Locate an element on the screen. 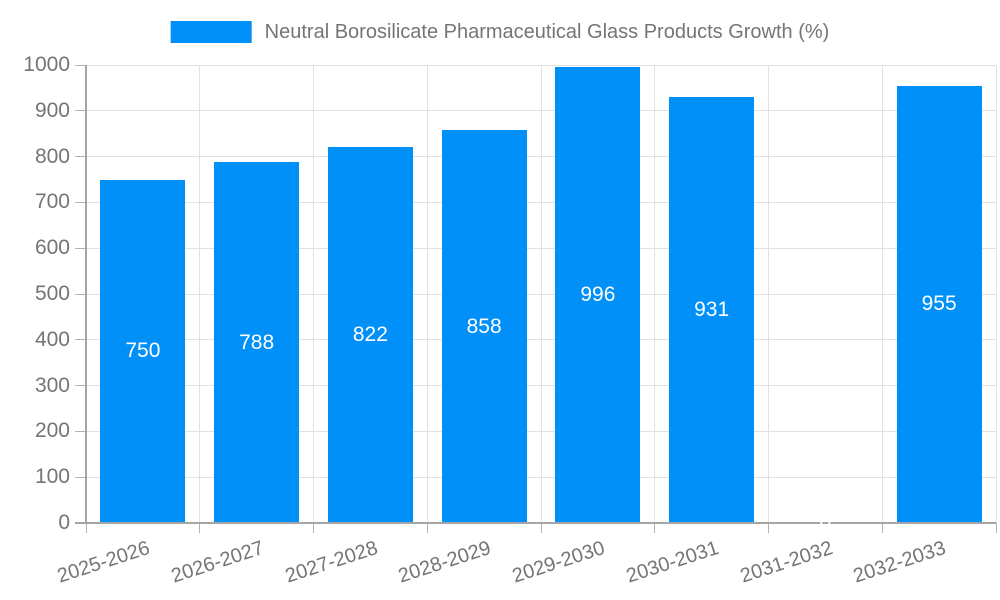 The width and height of the screenshot is (1000, 600). bar-2026-2027 is located at coordinates (257, 342).